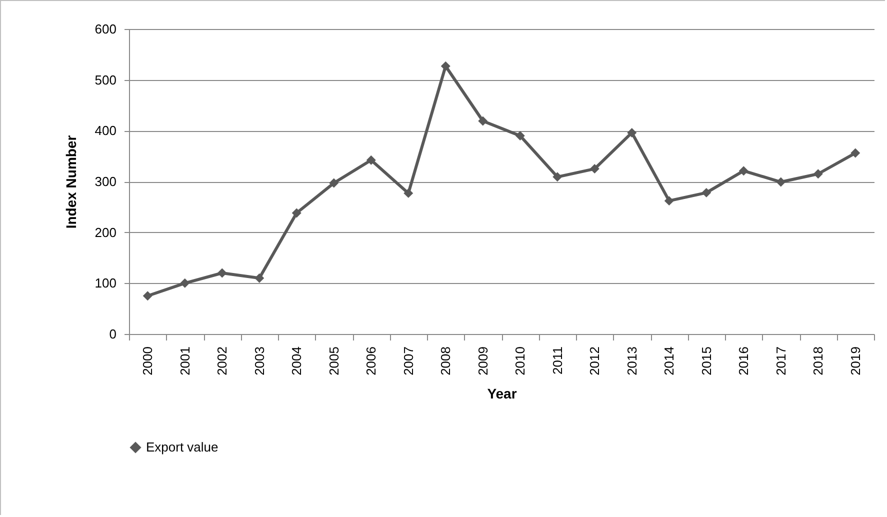 Image resolution: width=887 pixels, height=517 pixels. Describe the element at coordinates (482, 361) in the screenshot. I see `x-tick-label: 2009` at that location.